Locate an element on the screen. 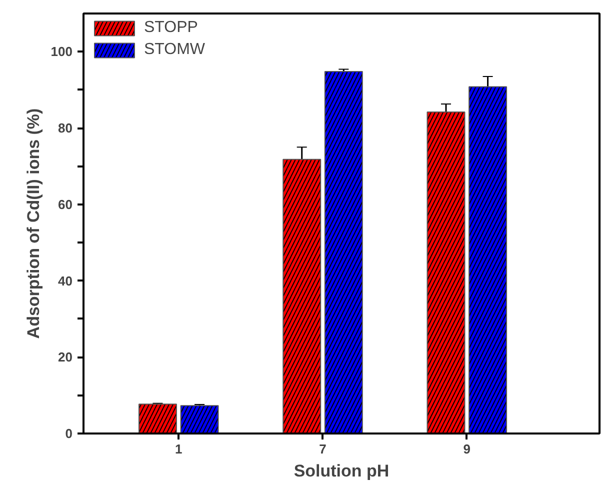  x-tick-label: 1 is located at coordinates (178, 449).